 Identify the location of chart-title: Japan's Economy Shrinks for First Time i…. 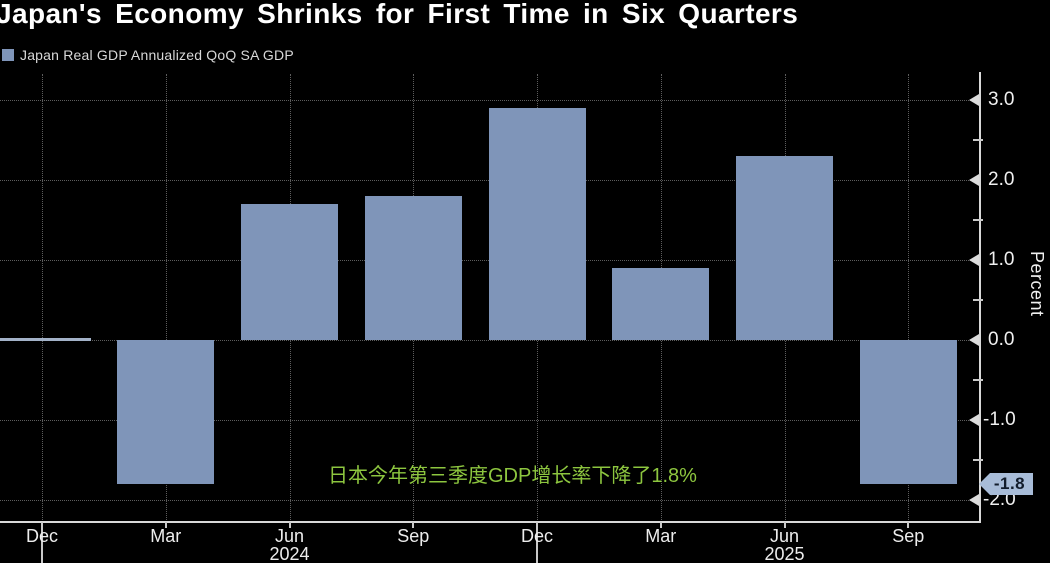
(399, 14).